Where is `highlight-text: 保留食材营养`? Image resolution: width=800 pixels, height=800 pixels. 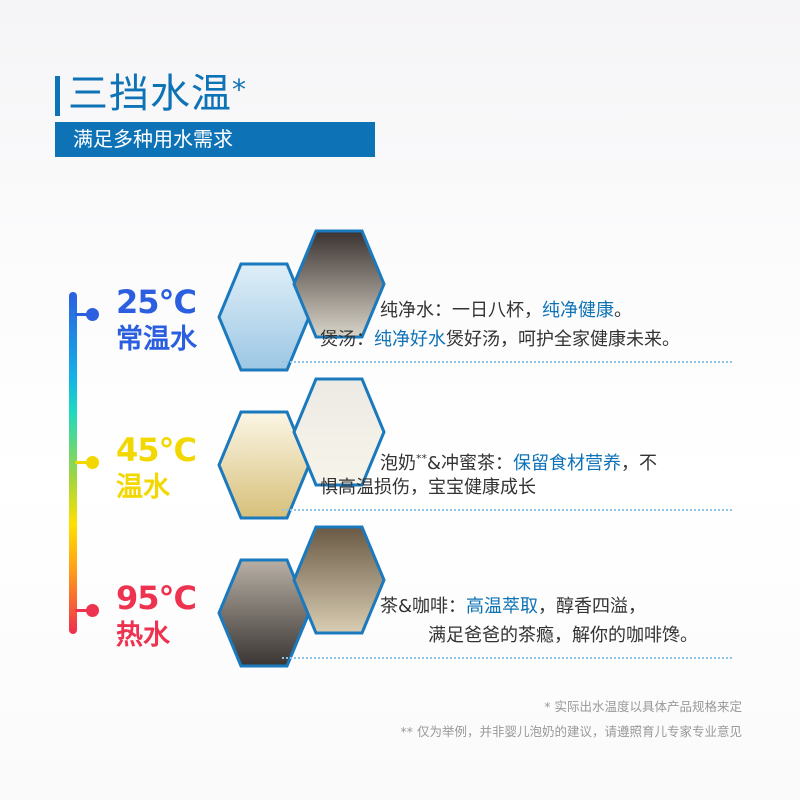 highlight-text: 保留食材营养 is located at coordinates (567, 463).